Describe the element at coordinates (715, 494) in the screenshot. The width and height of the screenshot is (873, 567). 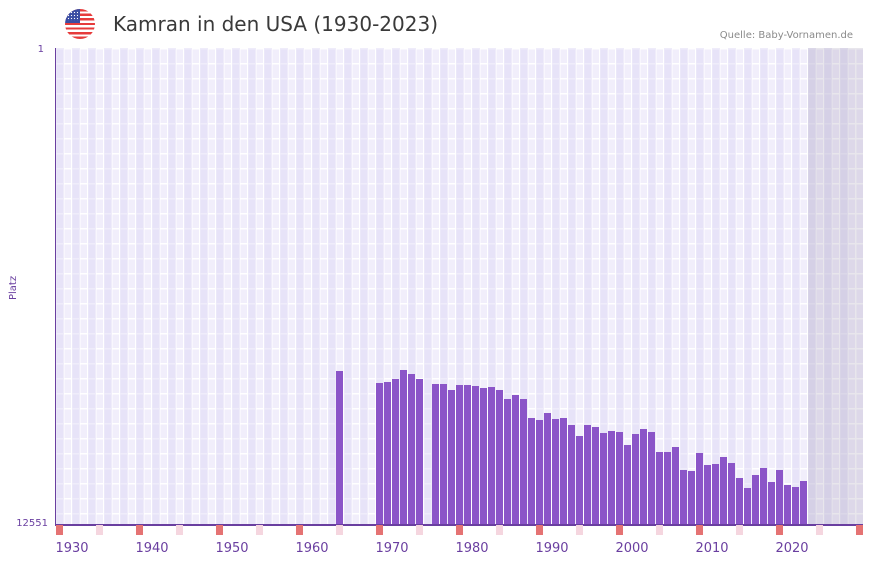
I see `bar-2010` at that location.